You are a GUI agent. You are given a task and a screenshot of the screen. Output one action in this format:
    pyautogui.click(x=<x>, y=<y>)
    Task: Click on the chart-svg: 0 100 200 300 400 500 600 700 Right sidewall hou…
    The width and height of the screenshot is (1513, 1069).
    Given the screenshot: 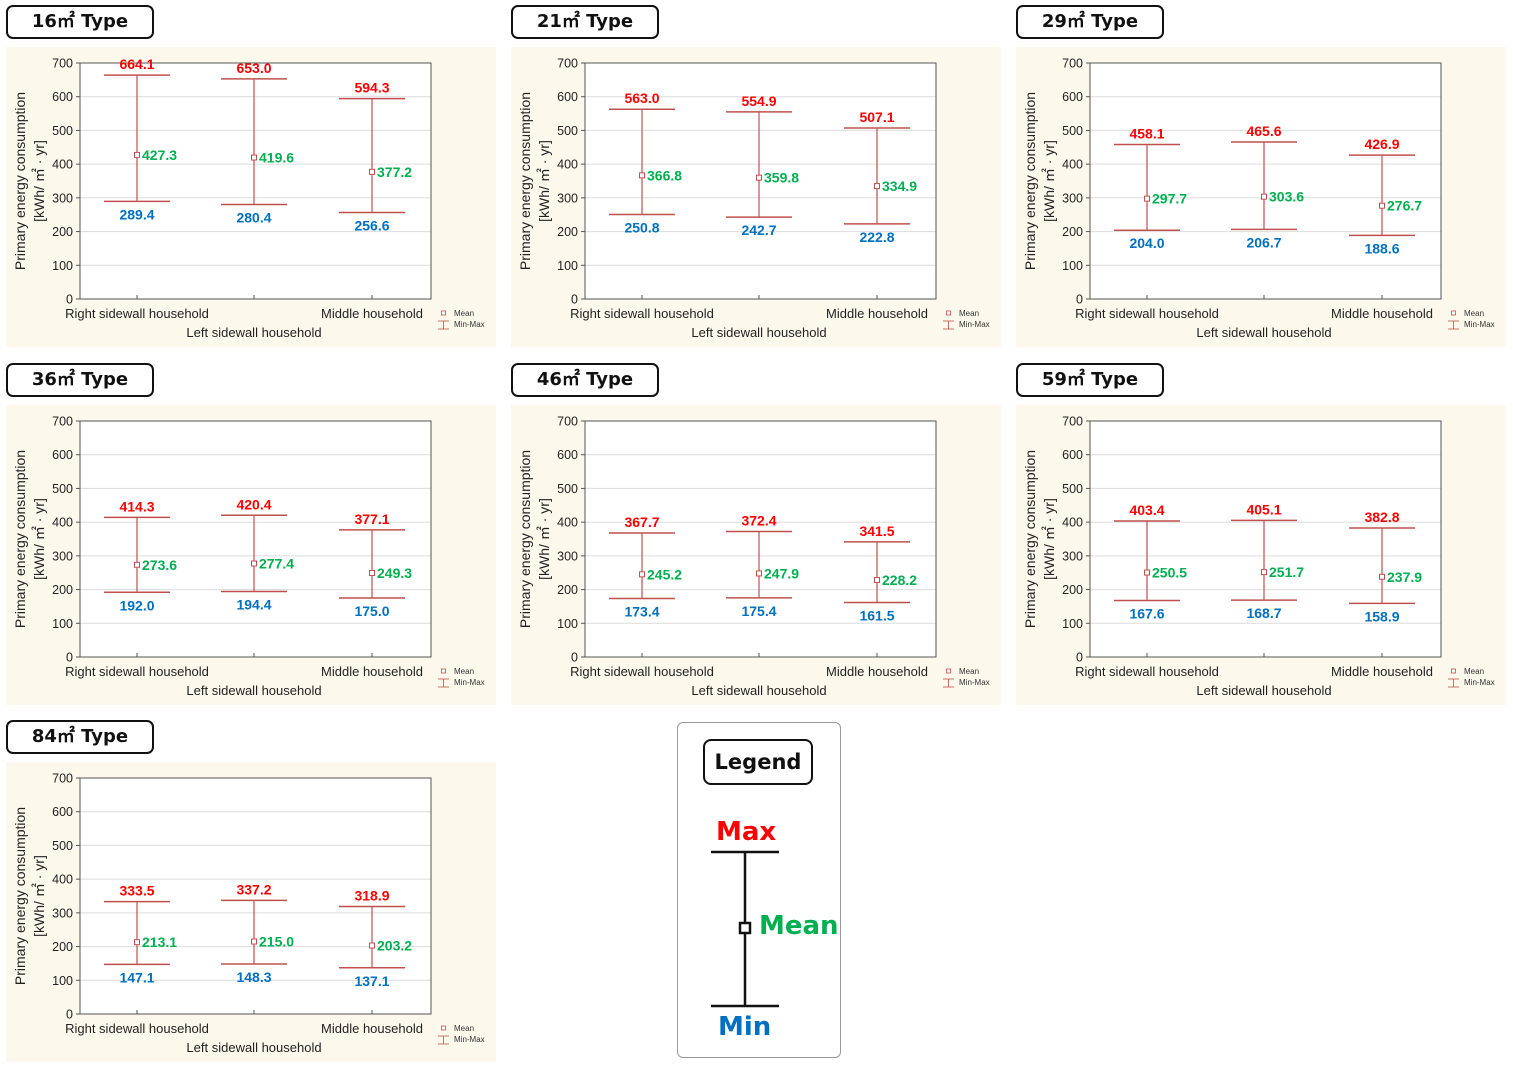 What is the action you would take?
    pyautogui.click(x=248, y=914)
    